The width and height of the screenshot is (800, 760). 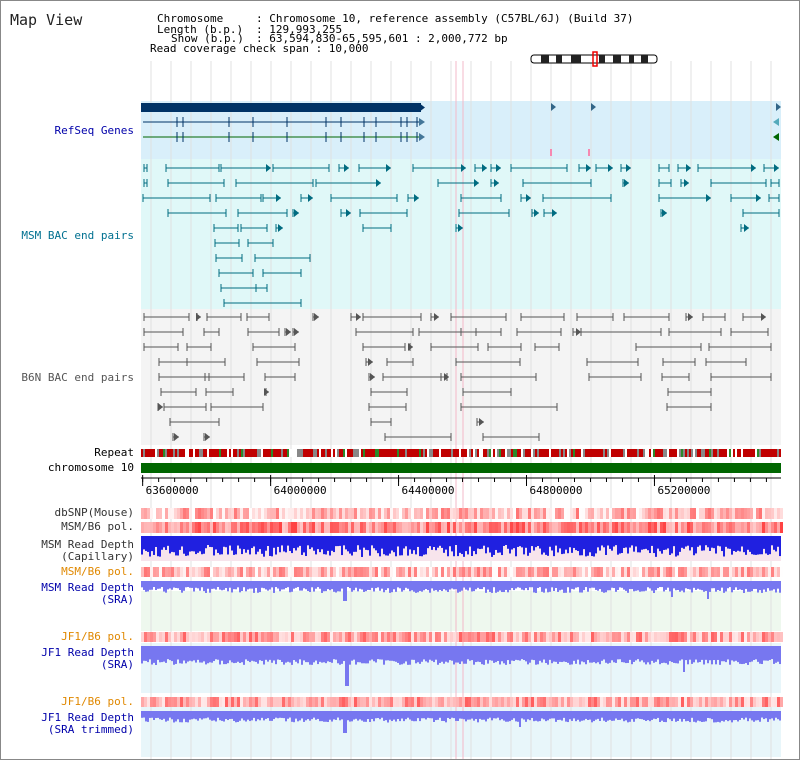 What do you see at coordinates (97, 526) in the screenshot?
I see `track-label-msm-pol: MSM/B6 pol.` at bounding box center [97, 526].